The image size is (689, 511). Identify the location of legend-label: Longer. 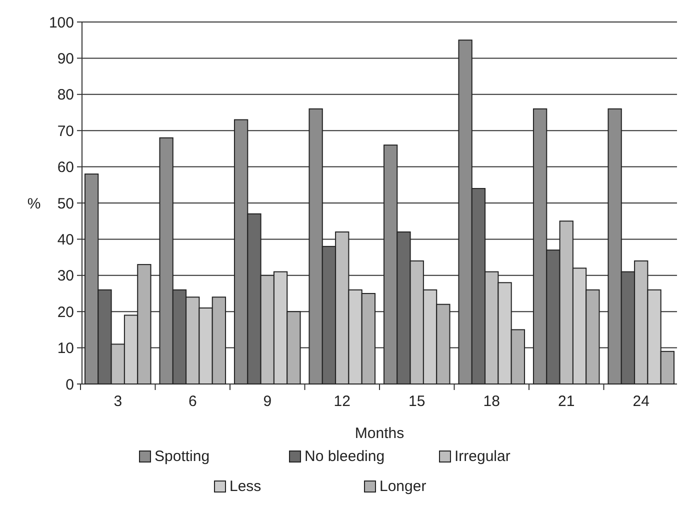
(403, 486).